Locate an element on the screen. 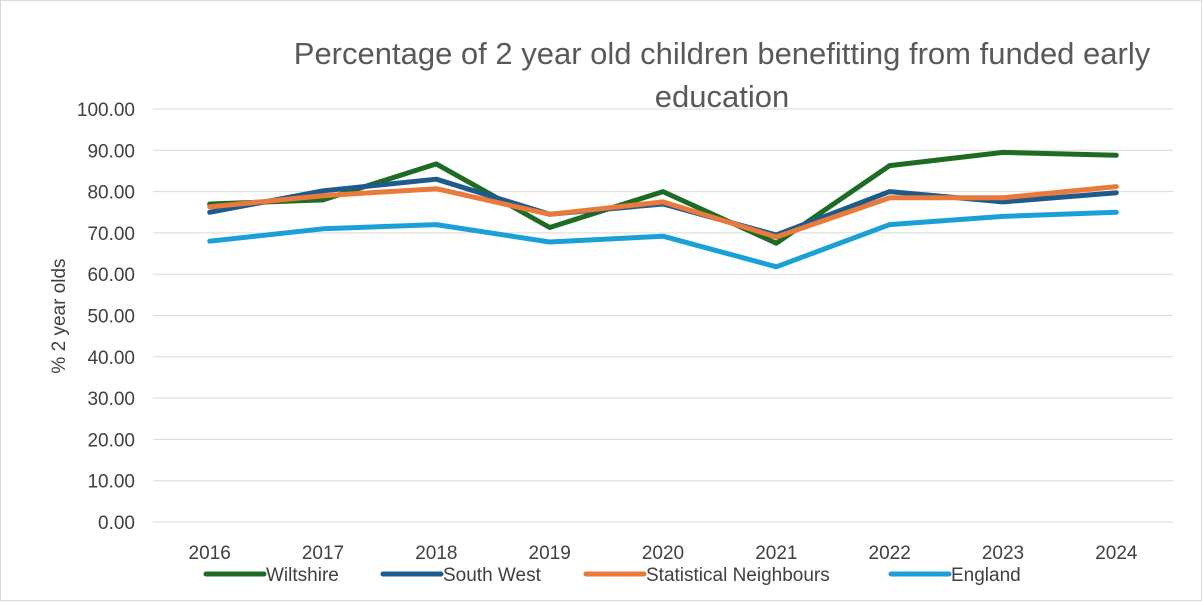 The image size is (1202, 602). y-tick-label: 80.00 is located at coordinates (111, 193).